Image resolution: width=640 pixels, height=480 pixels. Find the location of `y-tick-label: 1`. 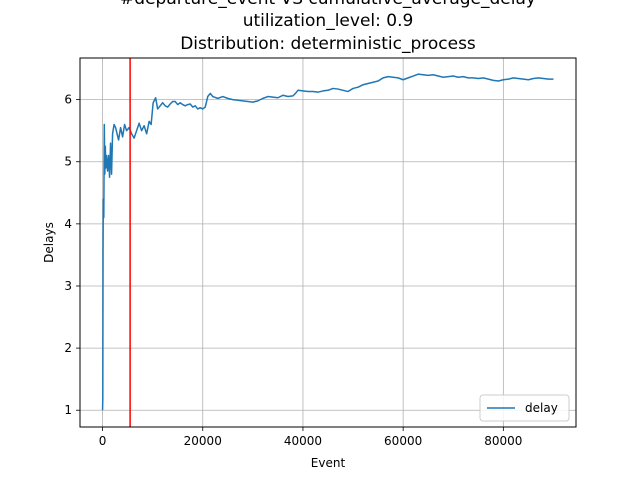

y-tick-label: 1 is located at coordinates (68, 410).